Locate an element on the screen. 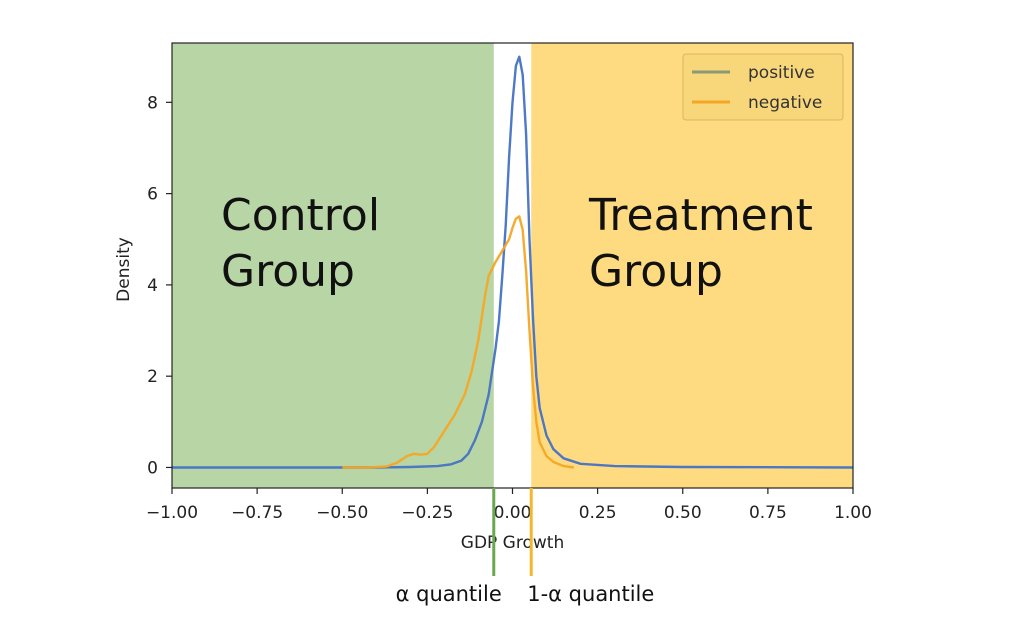 This screenshot has width=1027, height=641. y-axis: 0 2 4 6 8 is located at coordinates (159, 285).